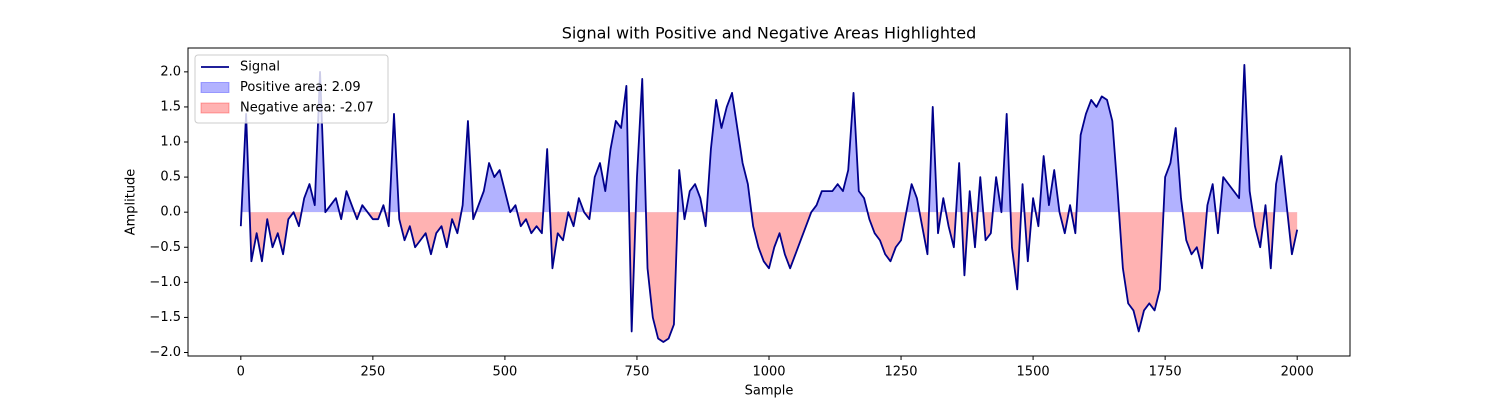 The height and width of the screenshot is (404, 1500). I want to click on x-tick-label: 500, so click(504, 372).